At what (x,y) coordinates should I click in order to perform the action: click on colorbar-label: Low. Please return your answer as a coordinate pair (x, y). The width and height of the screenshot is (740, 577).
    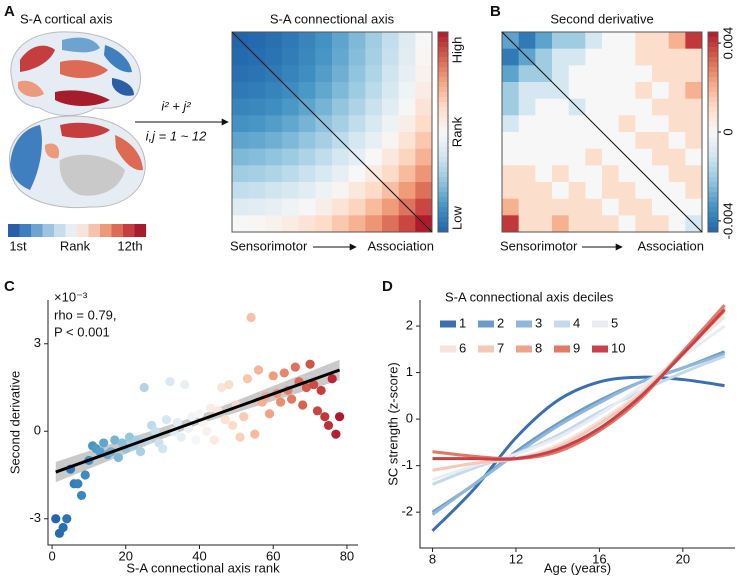
    Looking at the image, I should click on (456, 217).